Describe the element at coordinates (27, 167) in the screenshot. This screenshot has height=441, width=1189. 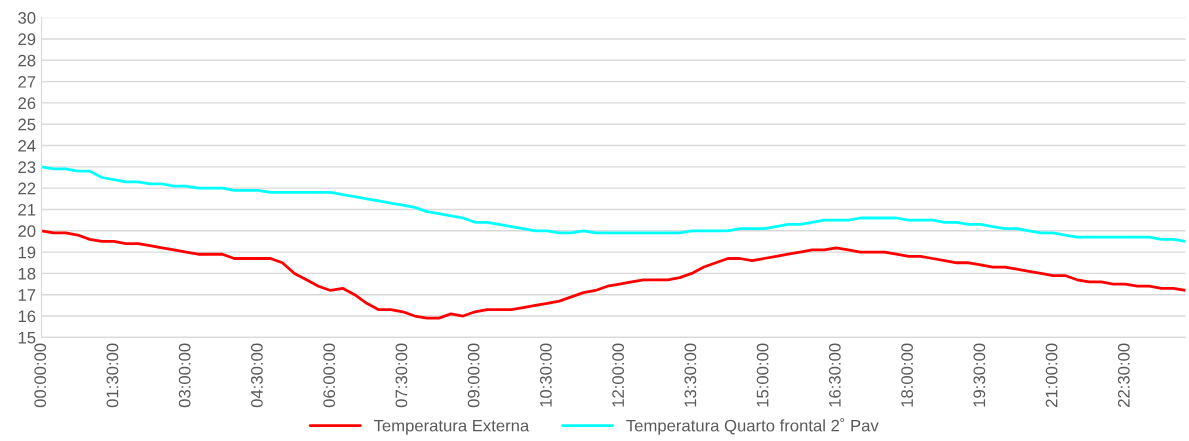
I see `y-tick-label: 23` at that location.